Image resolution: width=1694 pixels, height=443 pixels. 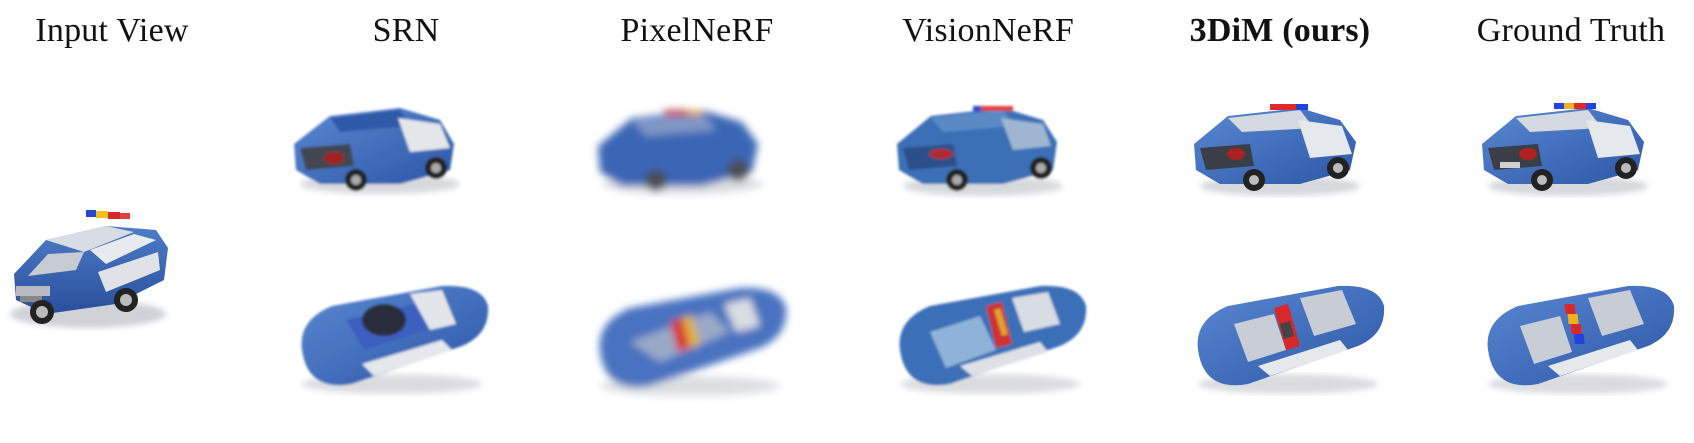 What do you see at coordinates (385, 150) in the screenshot?
I see `srn-rear-view-image` at bounding box center [385, 150].